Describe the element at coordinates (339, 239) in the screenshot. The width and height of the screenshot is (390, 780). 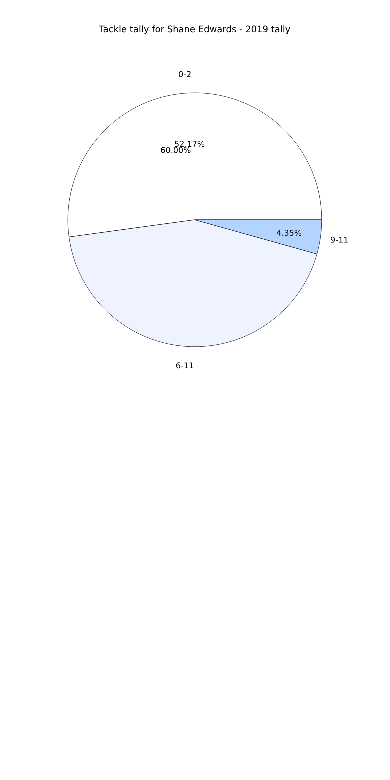
I see `slice-label: 9-11` at that location.